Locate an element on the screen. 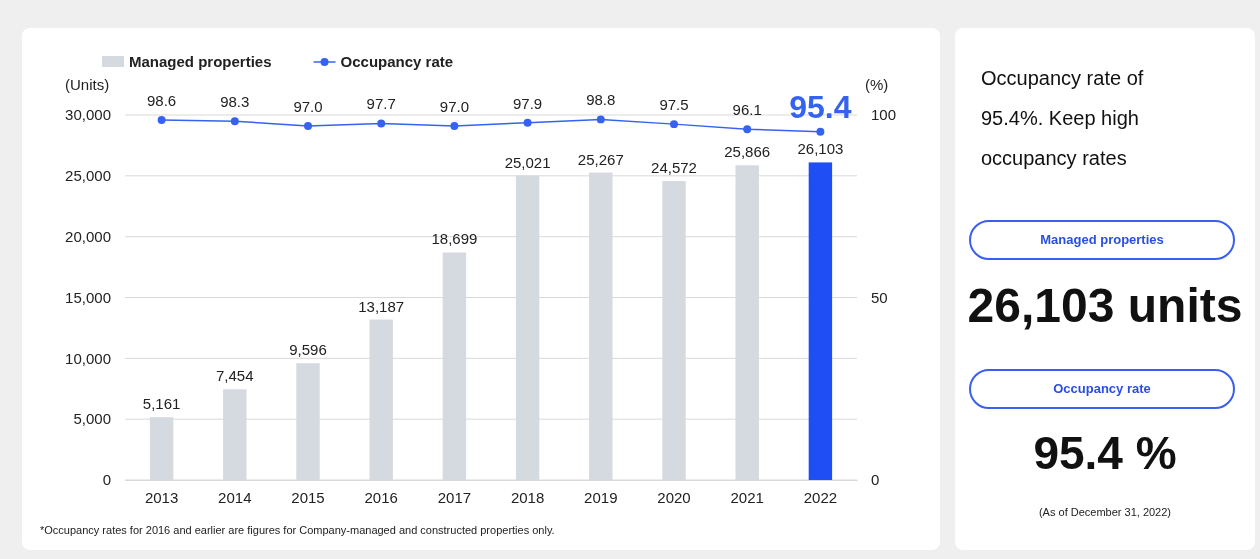 This screenshot has height=559, width=1260. y2-tick-label: 0 is located at coordinates (875, 480).